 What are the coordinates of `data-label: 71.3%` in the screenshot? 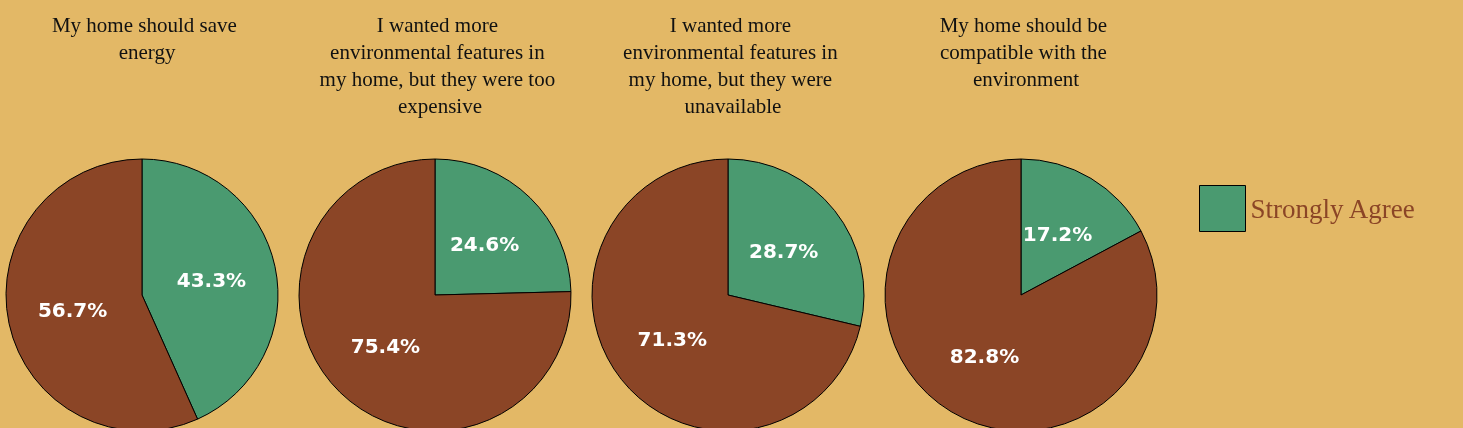 It's located at (672, 339).